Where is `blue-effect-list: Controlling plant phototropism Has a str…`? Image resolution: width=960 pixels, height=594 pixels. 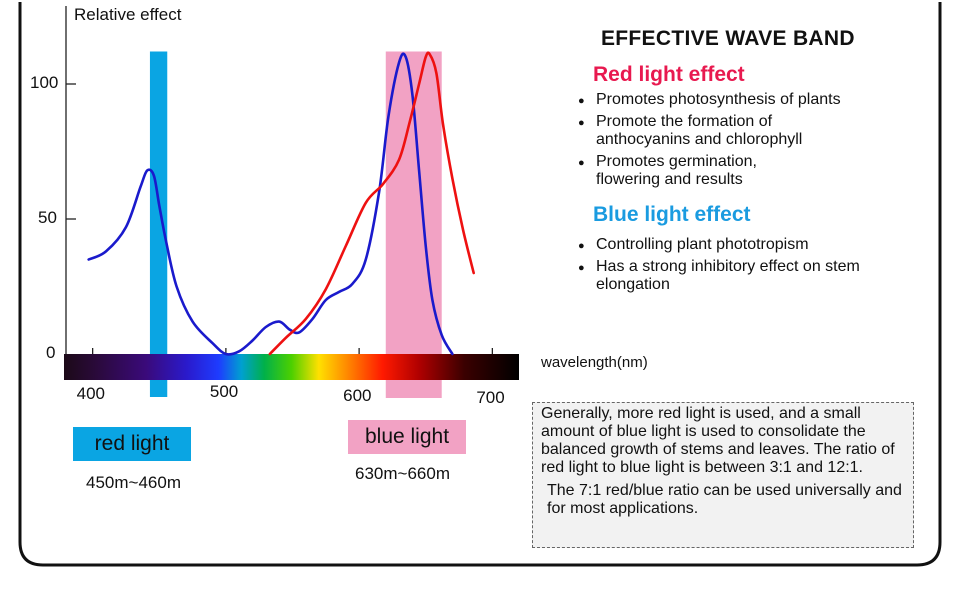
blue-effect-list: Controlling plant phototropism Has a str… is located at coordinates (743, 267).